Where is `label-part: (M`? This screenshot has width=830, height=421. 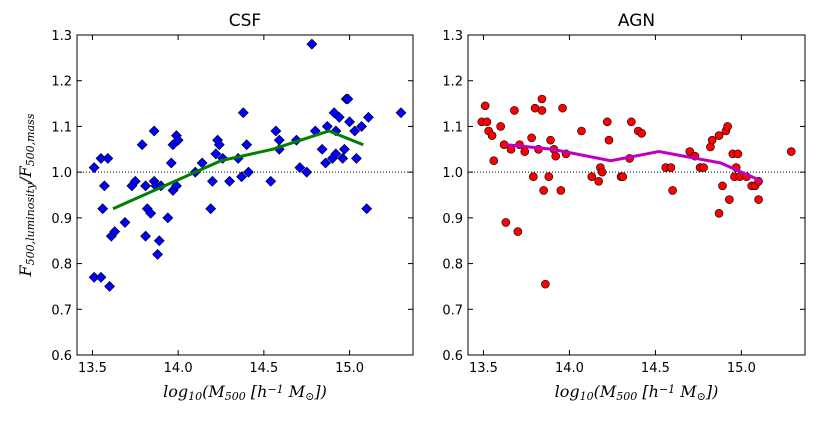 label-part: (M is located at coordinates (213, 391).